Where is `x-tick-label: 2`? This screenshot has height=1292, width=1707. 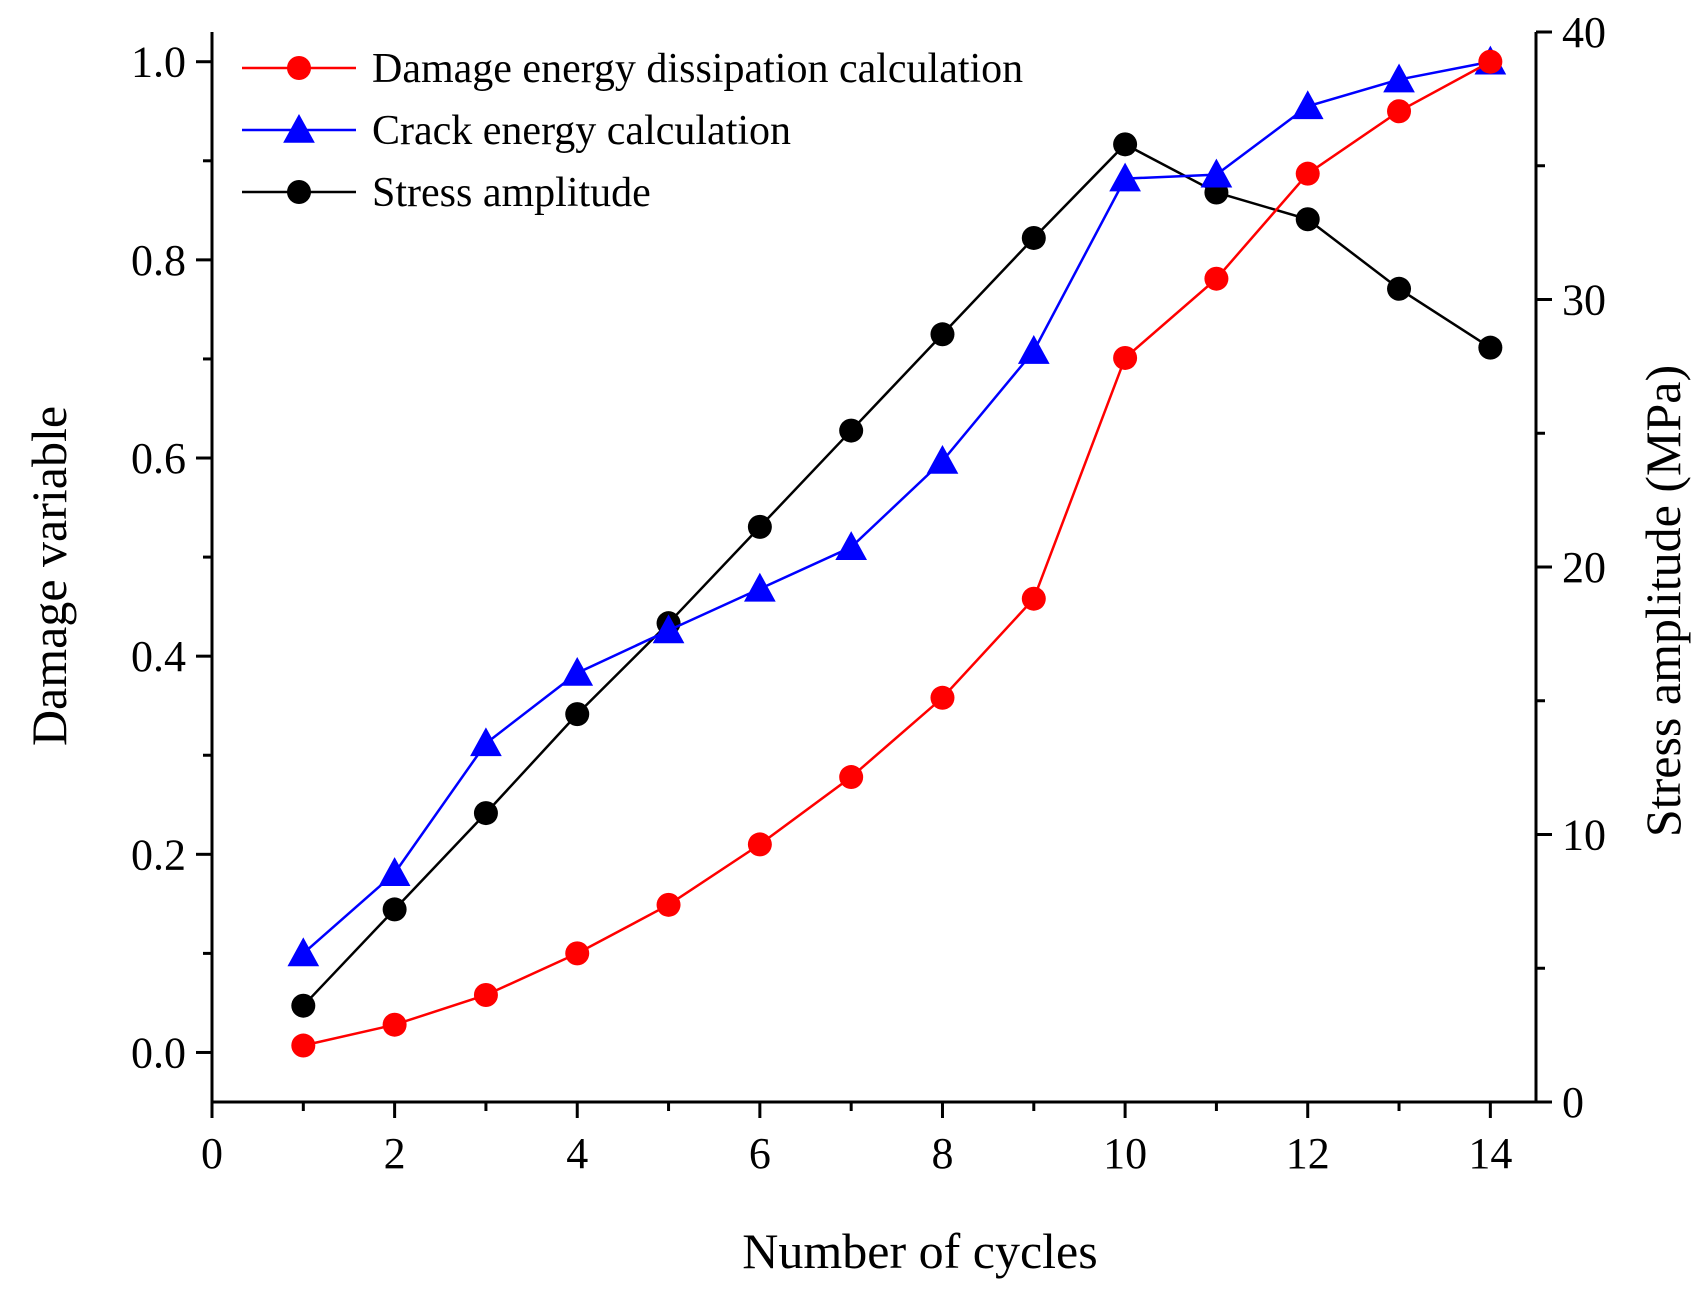 x-tick-label: 2 is located at coordinates (395, 1153).